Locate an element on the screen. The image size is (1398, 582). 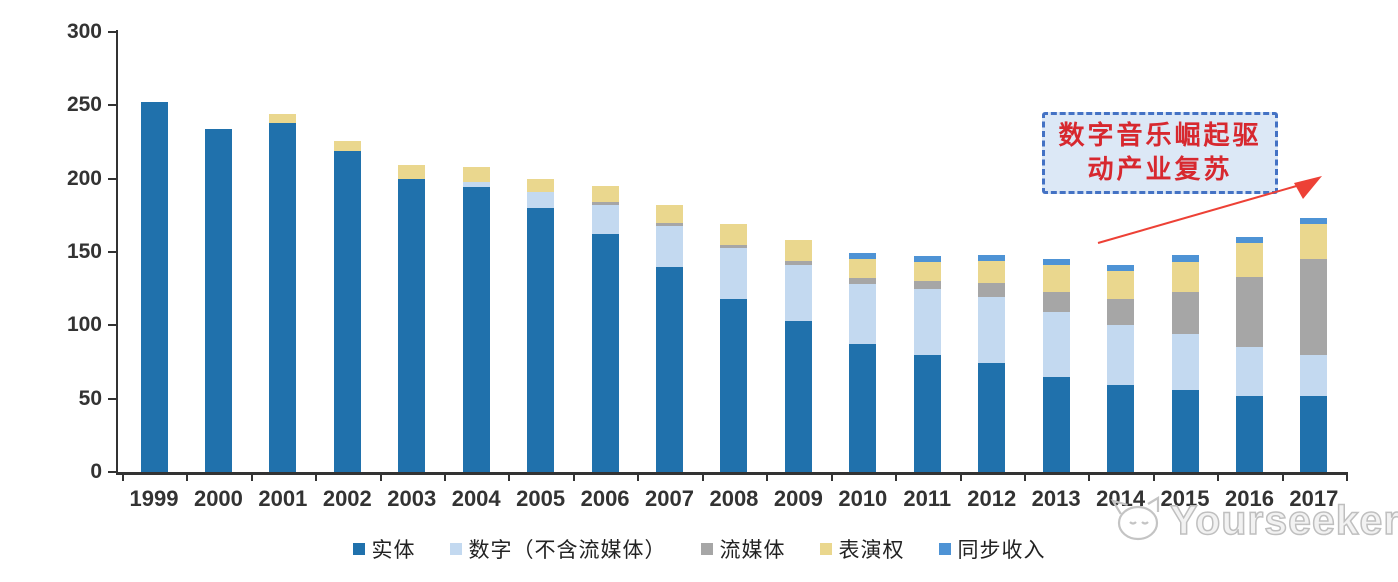
x-axis-label: 2013 is located at coordinates (1056, 498).